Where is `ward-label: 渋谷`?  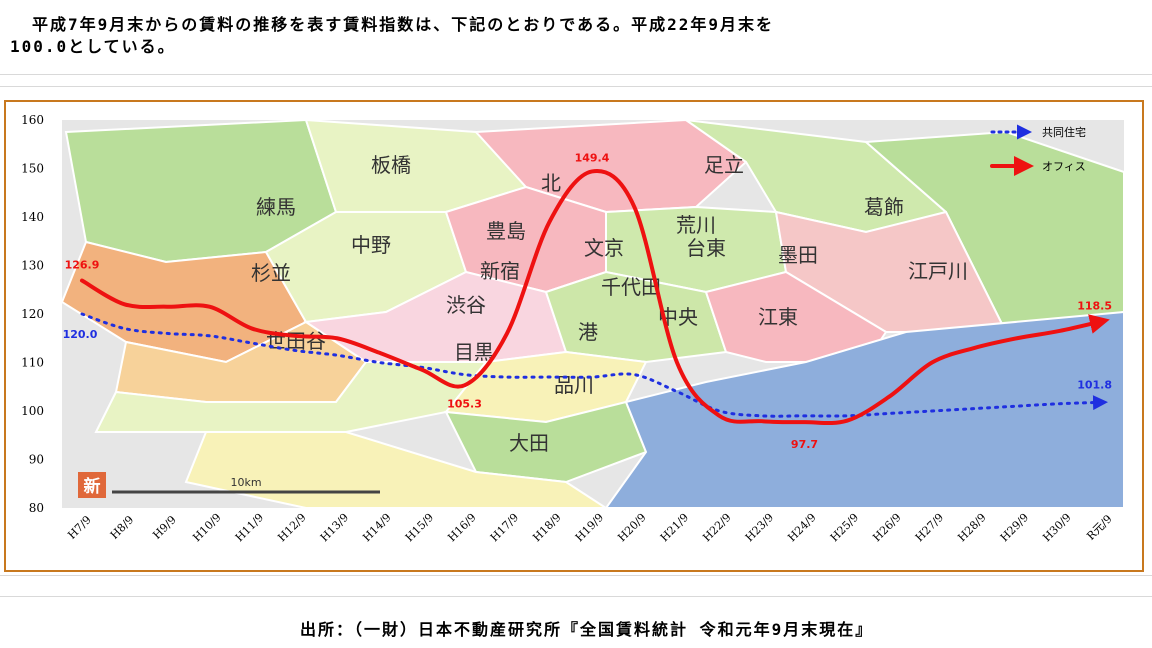
ward-label: 渋谷 is located at coordinates (466, 305).